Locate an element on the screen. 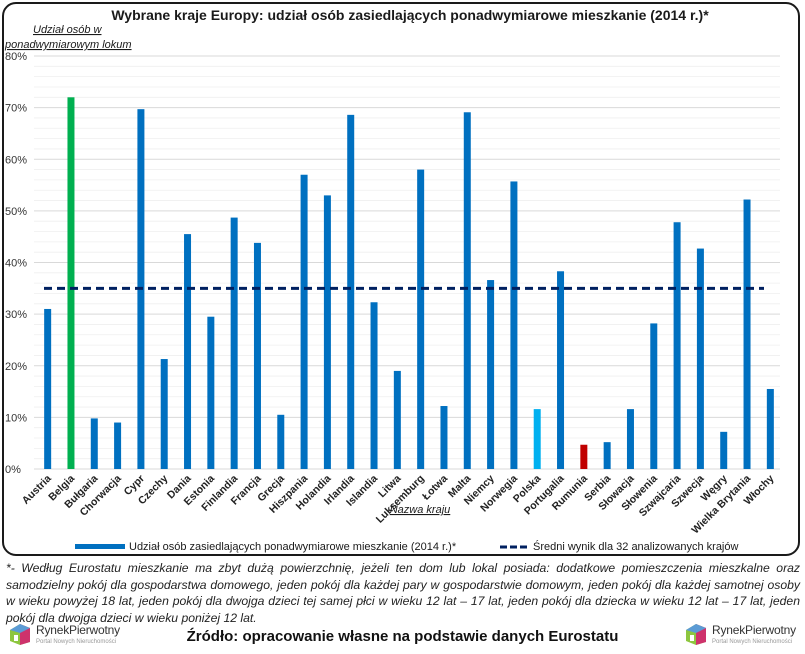  bar-estonia is located at coordinates (211, 392).